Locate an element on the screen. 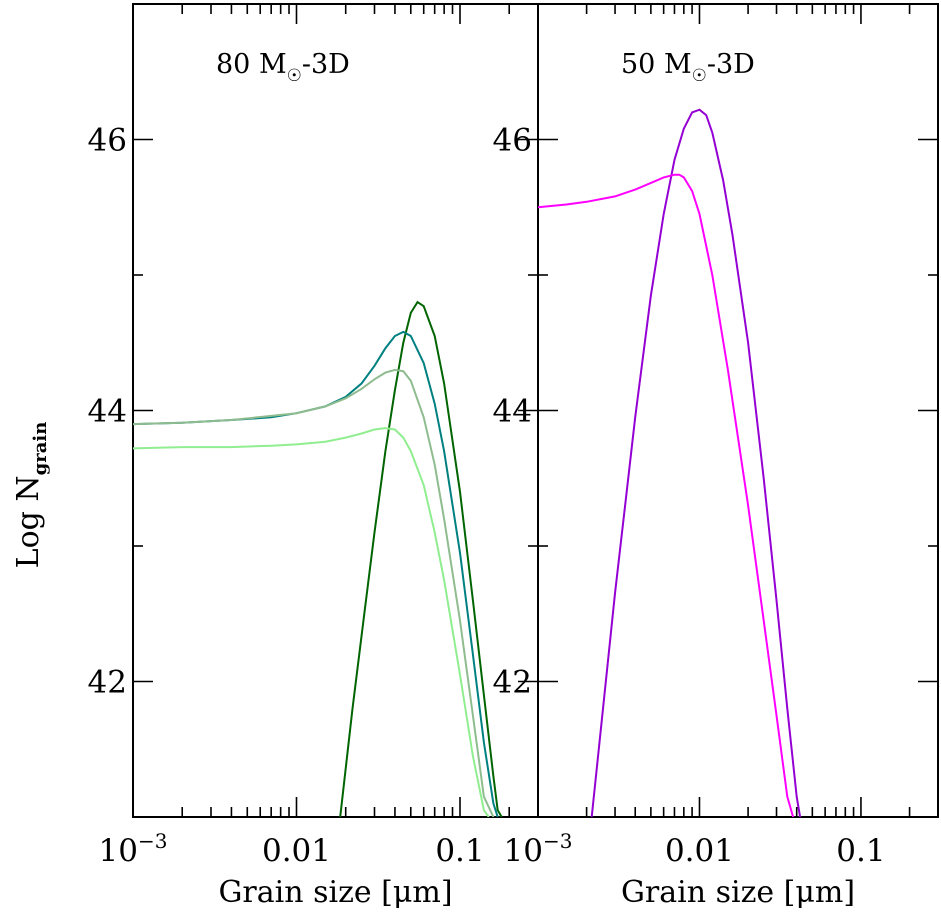 The image size is (941, 917). panel-title: 50 M☉-3D is located at coordinates (688, 67).